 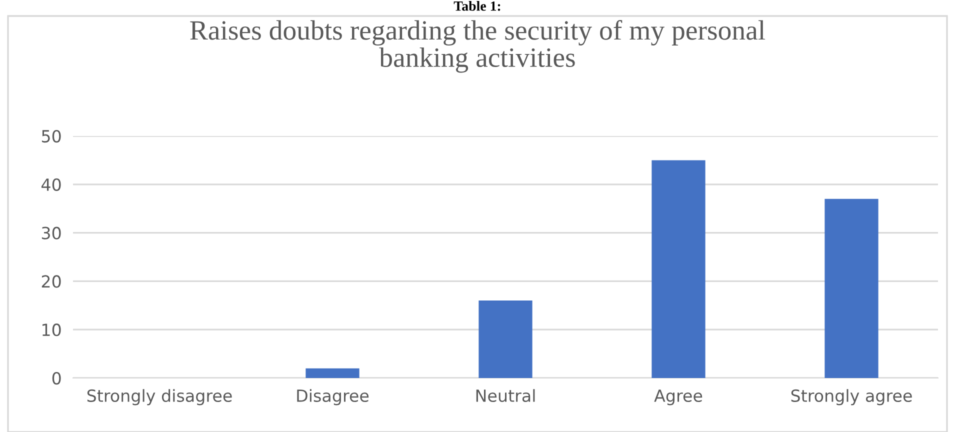 I want to click on x-tick-label: Strongly disagree, so click(x=159, y=397).